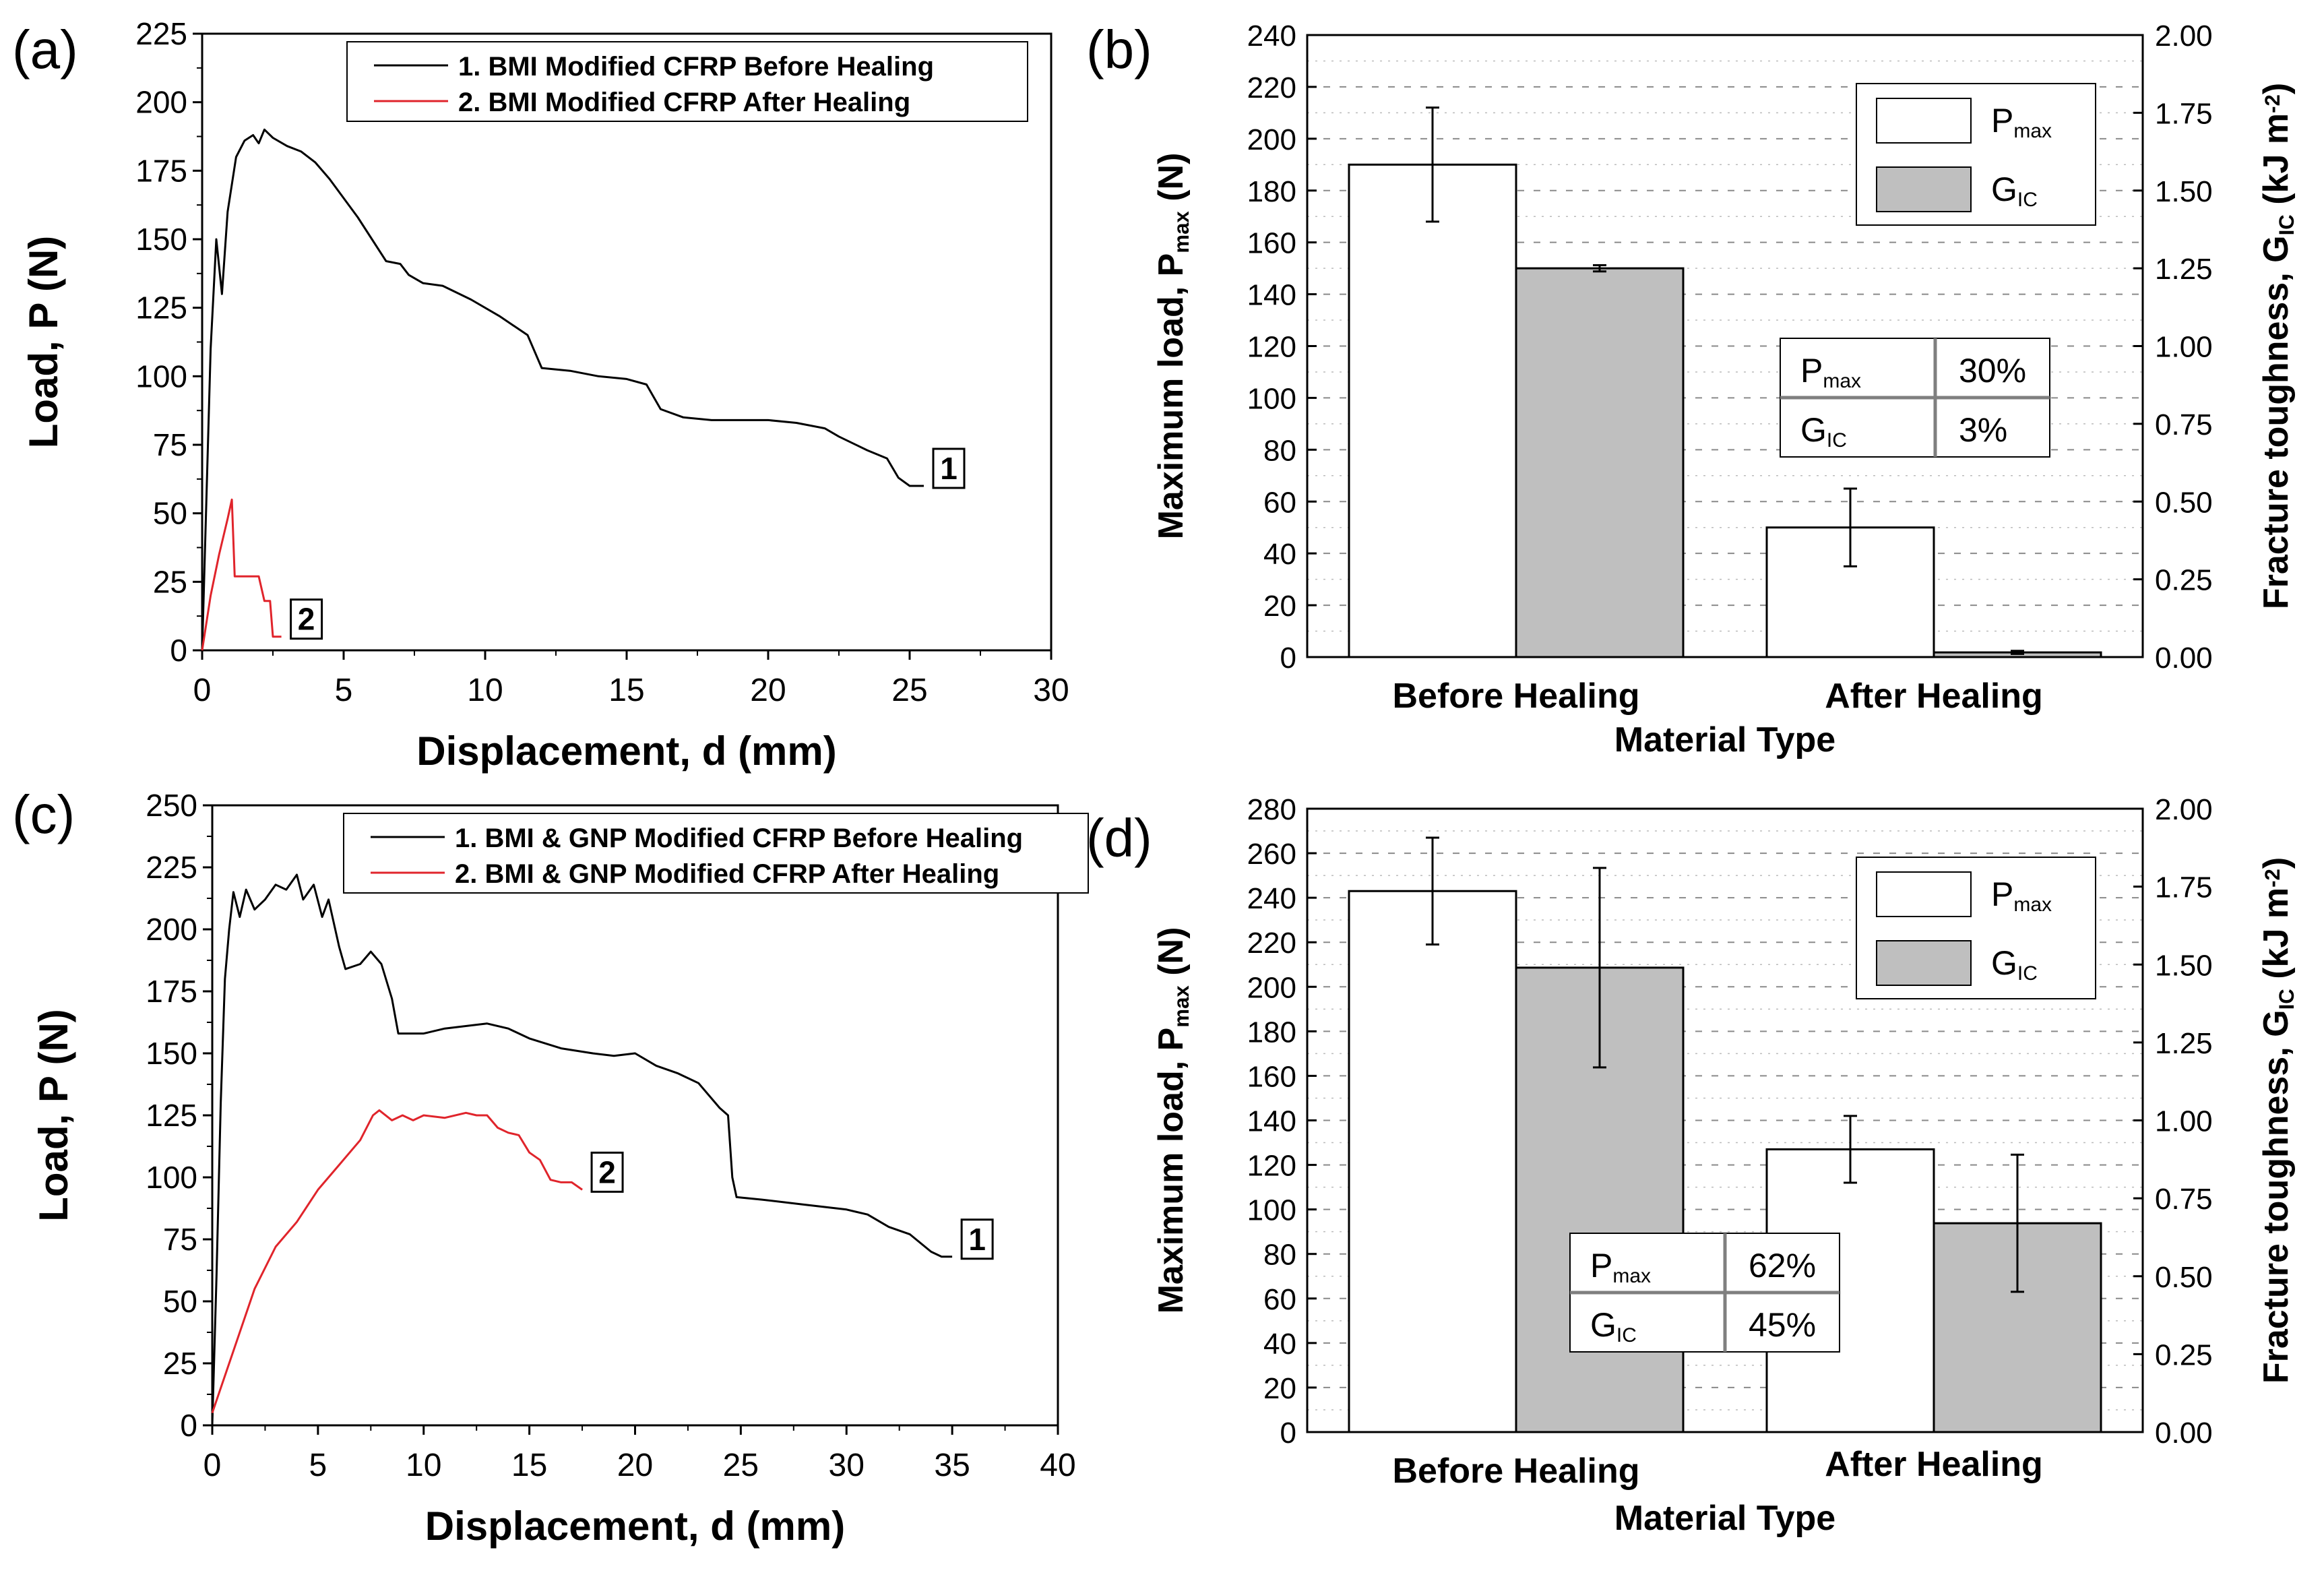 This screenshot has height=1581, width=2324. What do you see at coordinates (696, 67) in the screenshot?
I see `legend-entry: 1. BMI Modified CFRP Before Healing` at bounding box center [696, 67].